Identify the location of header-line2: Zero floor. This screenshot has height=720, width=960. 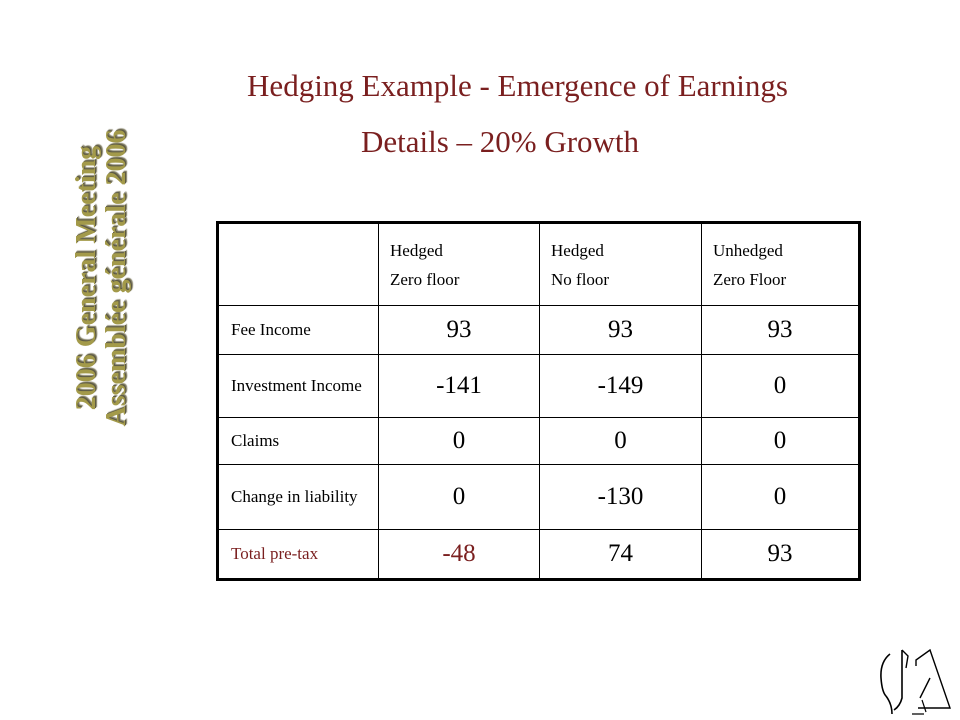
(425, 279).